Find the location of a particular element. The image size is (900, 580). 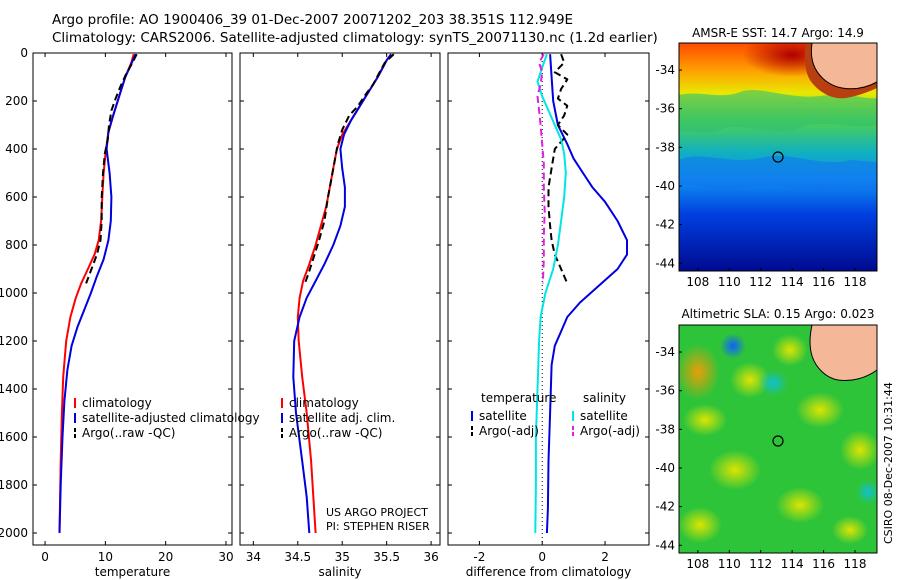

x-tick-label: -2 is located at coordinates (479, 557).